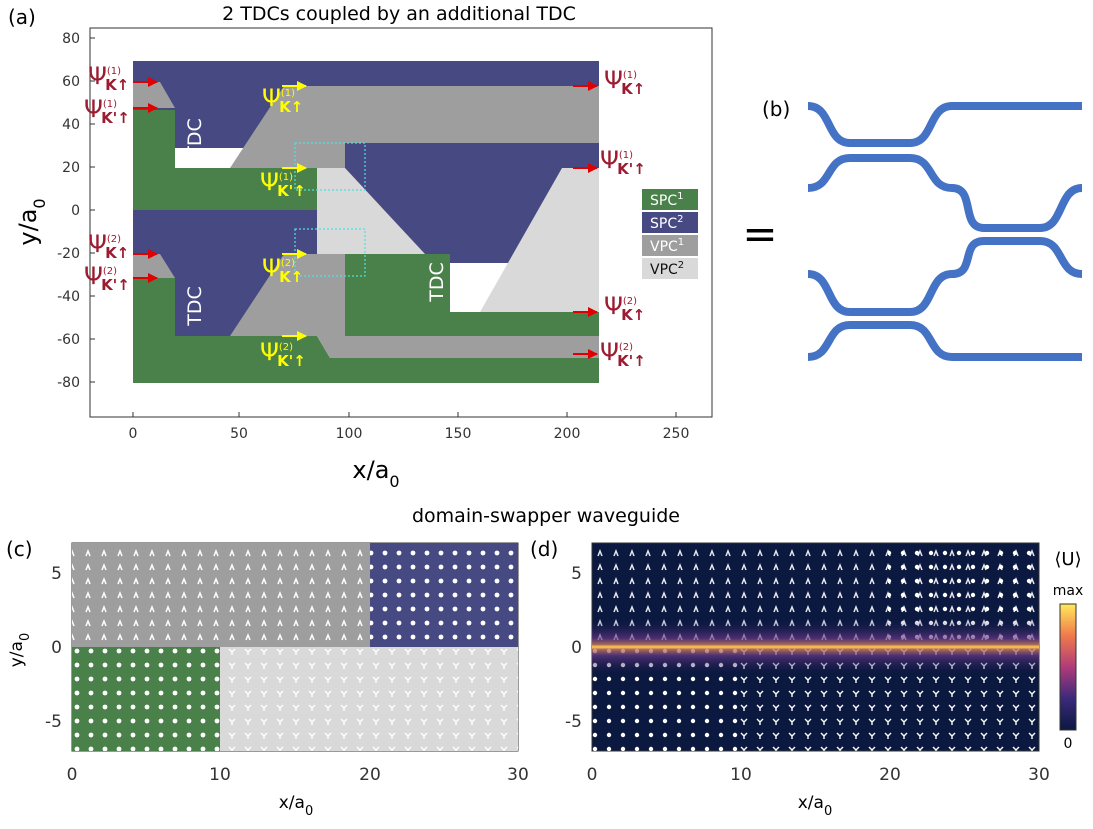 The height and width of the screenshot is (829, 1093). Describe the element at coordinates (20, 650) in the screenshot. I see `panel-c-ylabel: y/a0` at that location.